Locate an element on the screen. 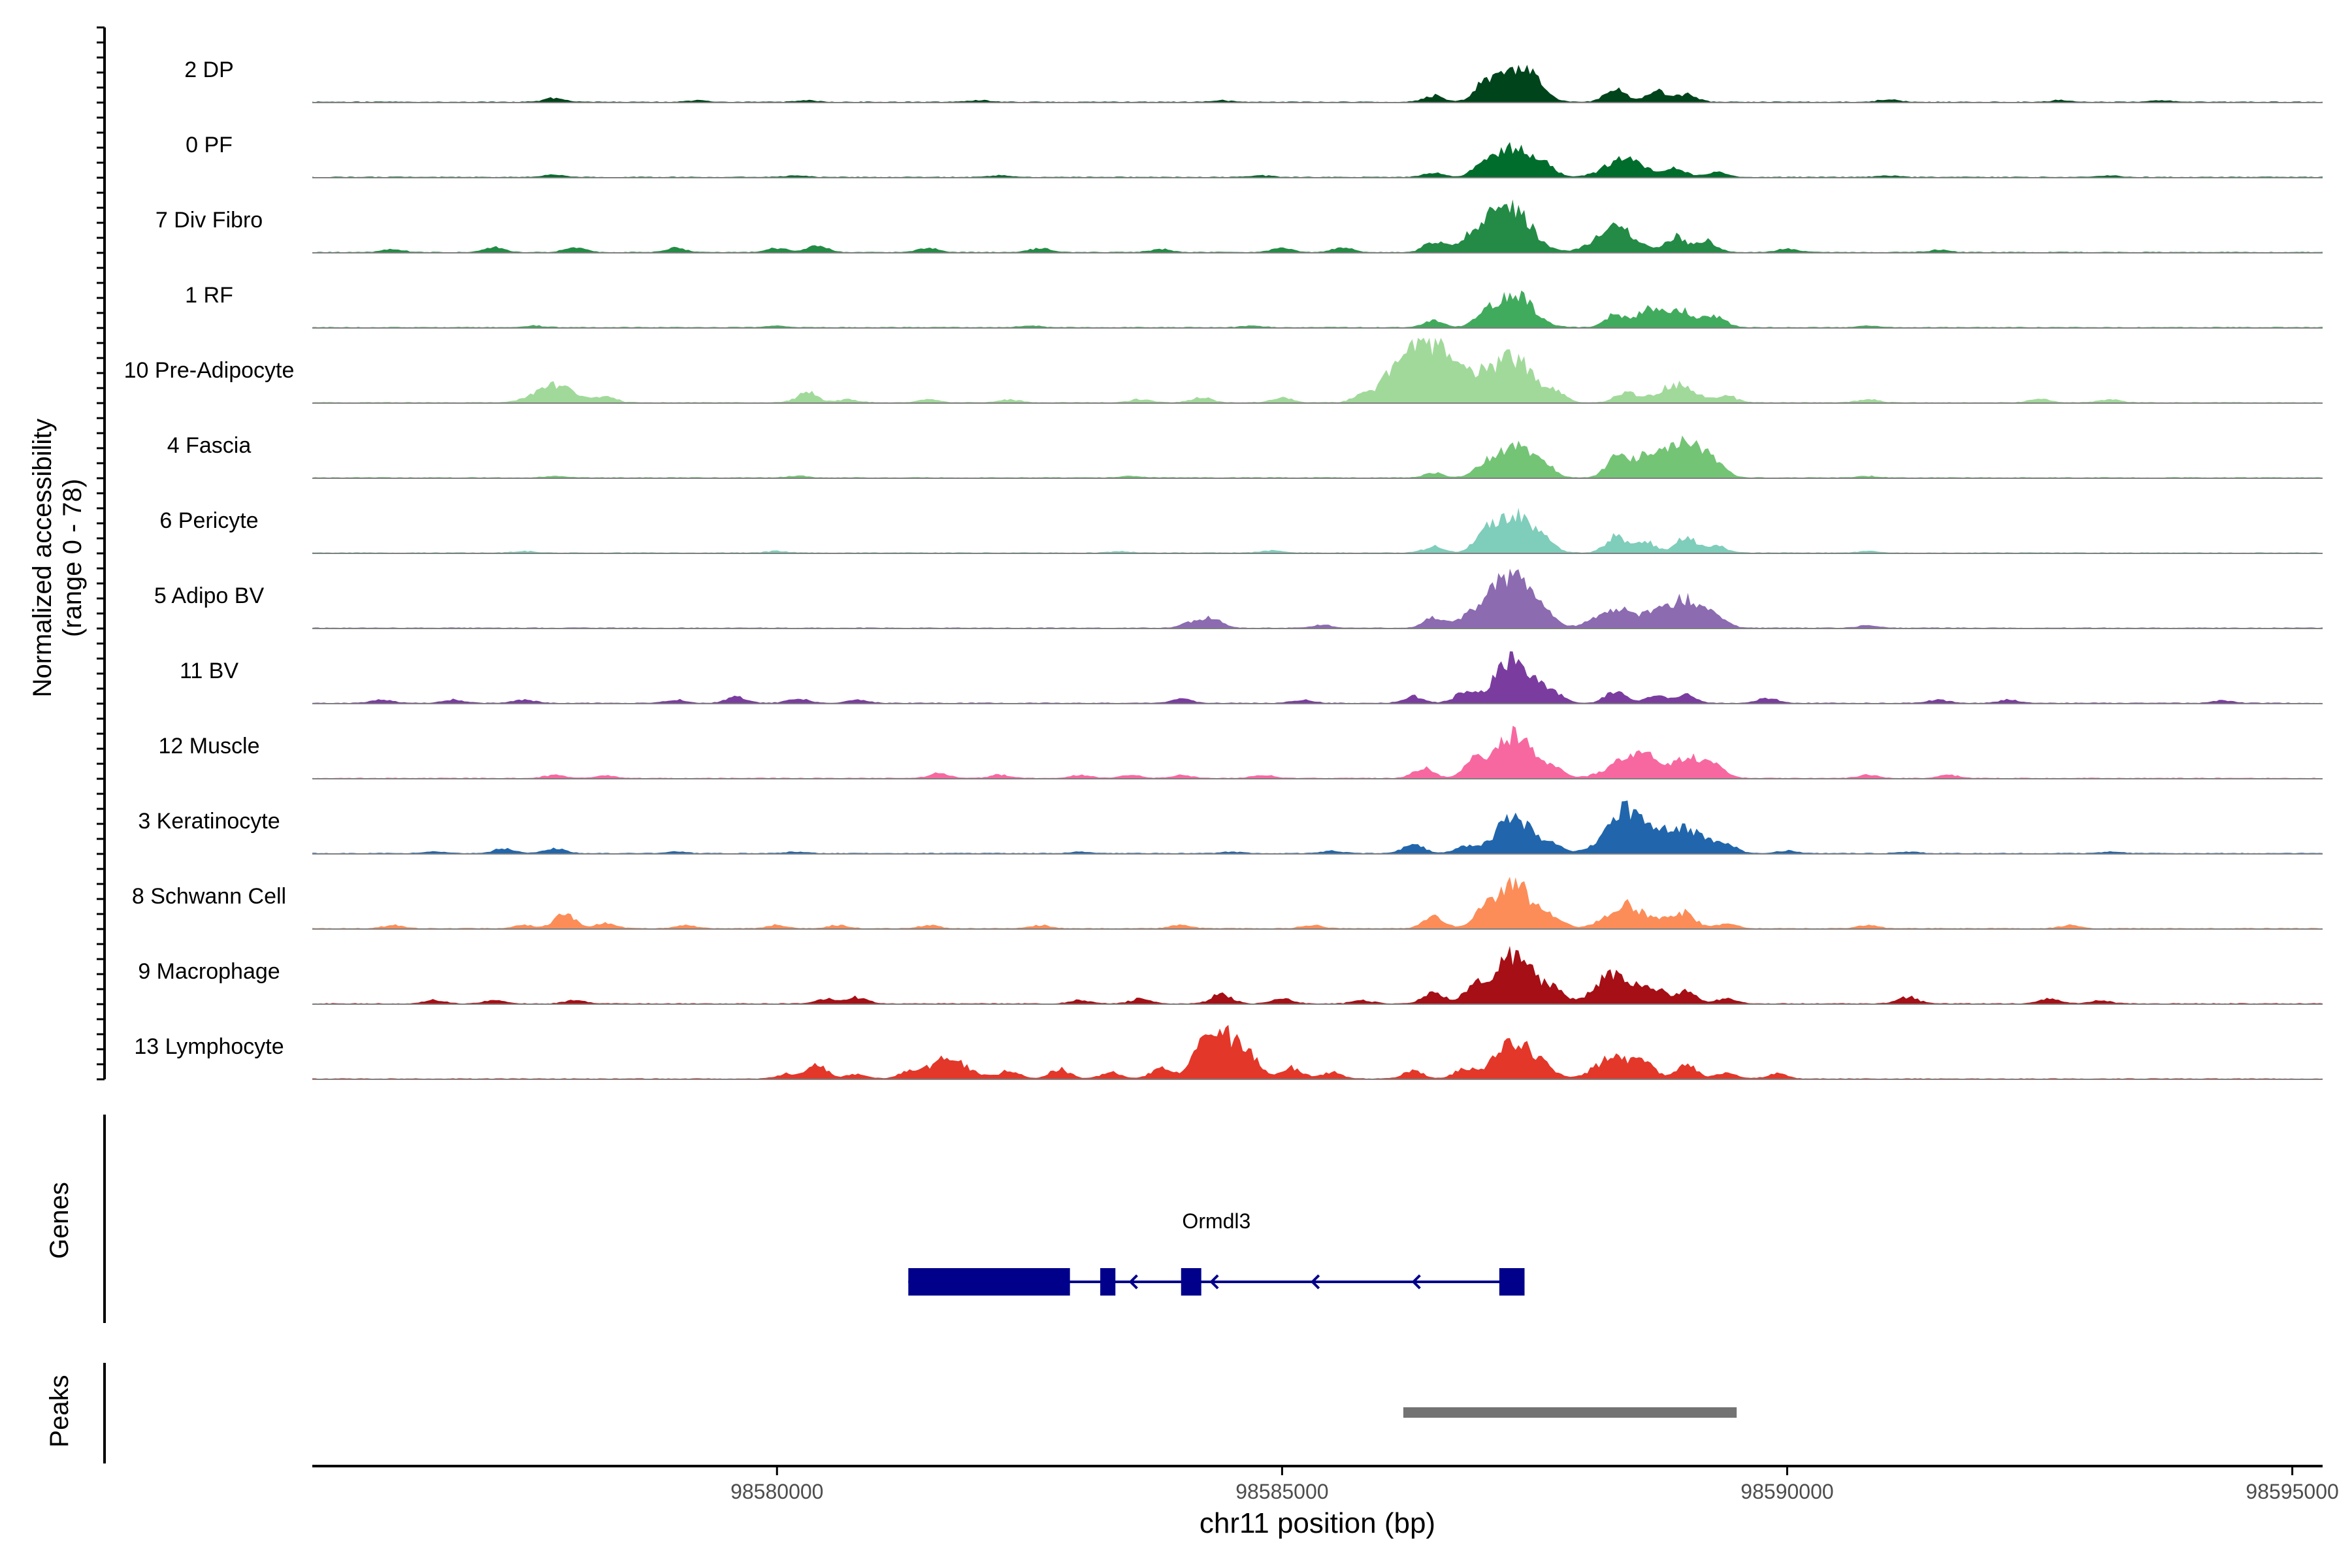 The image size is (2352, 1568). track: 1 RF is located at coordinates (1254, 306).